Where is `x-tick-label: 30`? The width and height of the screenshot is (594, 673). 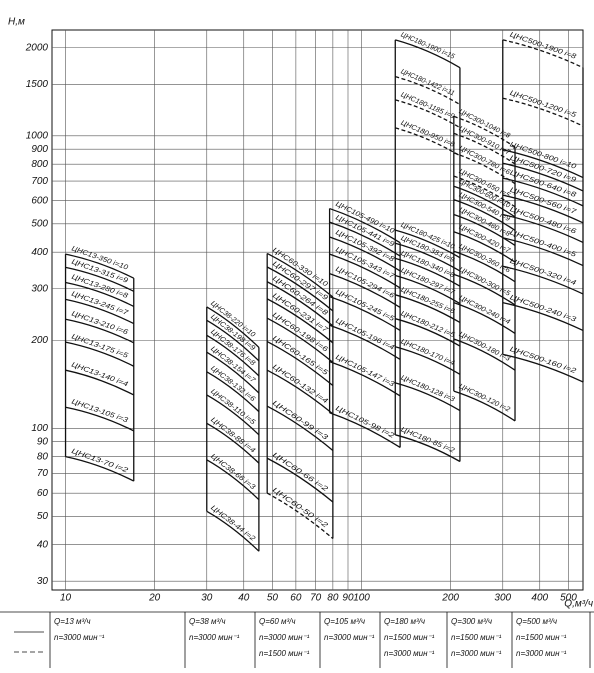
x-tick-label: 30 is located at coordinates (207, 598).